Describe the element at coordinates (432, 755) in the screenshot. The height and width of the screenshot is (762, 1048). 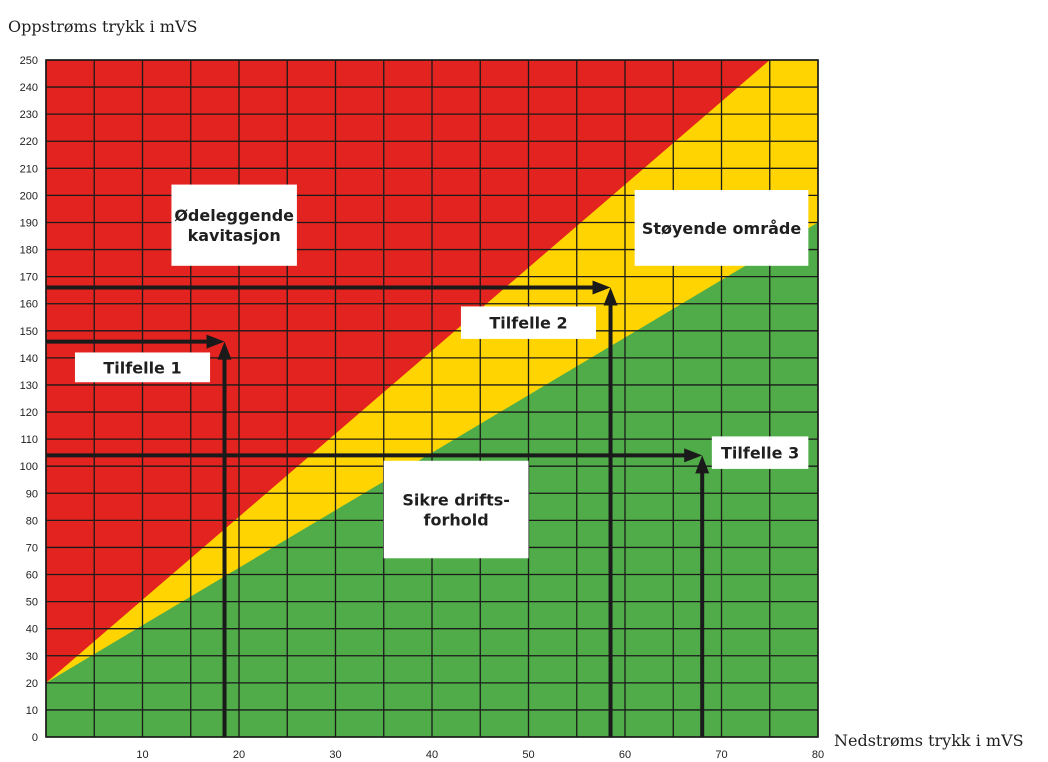
I see `x-tick-label: 40` at that location.